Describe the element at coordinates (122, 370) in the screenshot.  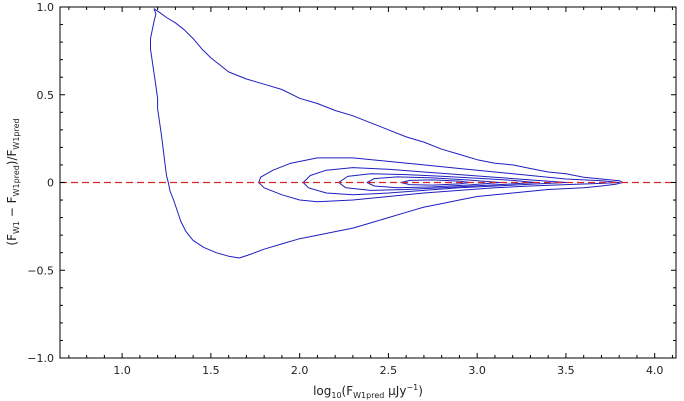
I see `x-tick-label: 1.0` at that location.